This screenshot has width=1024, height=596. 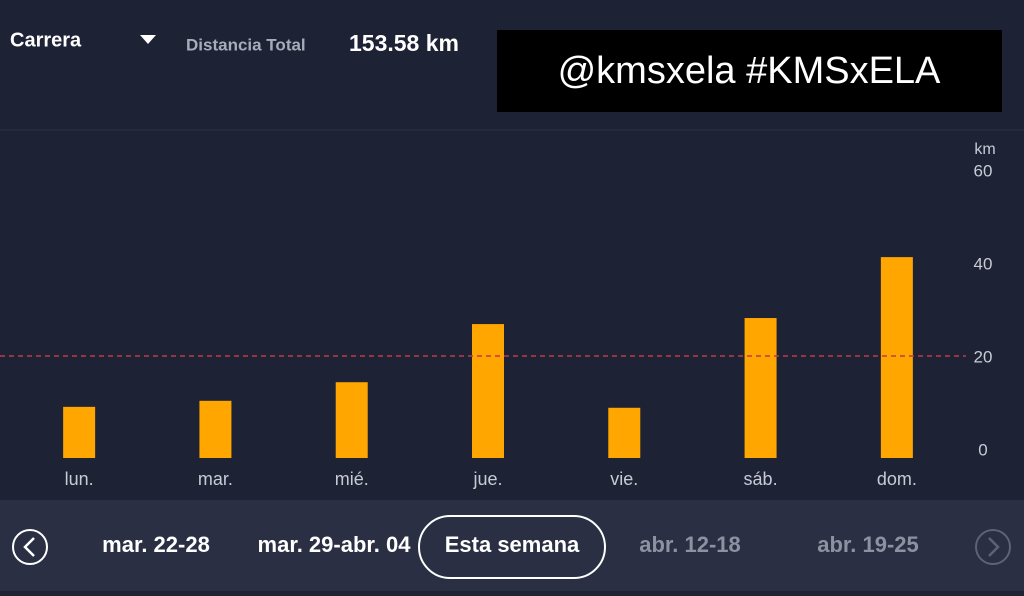 What do you see at coordinates (624, 479) in the screenshot?
I see `x-tick-label: vie.` at bounding box center [624, 479].